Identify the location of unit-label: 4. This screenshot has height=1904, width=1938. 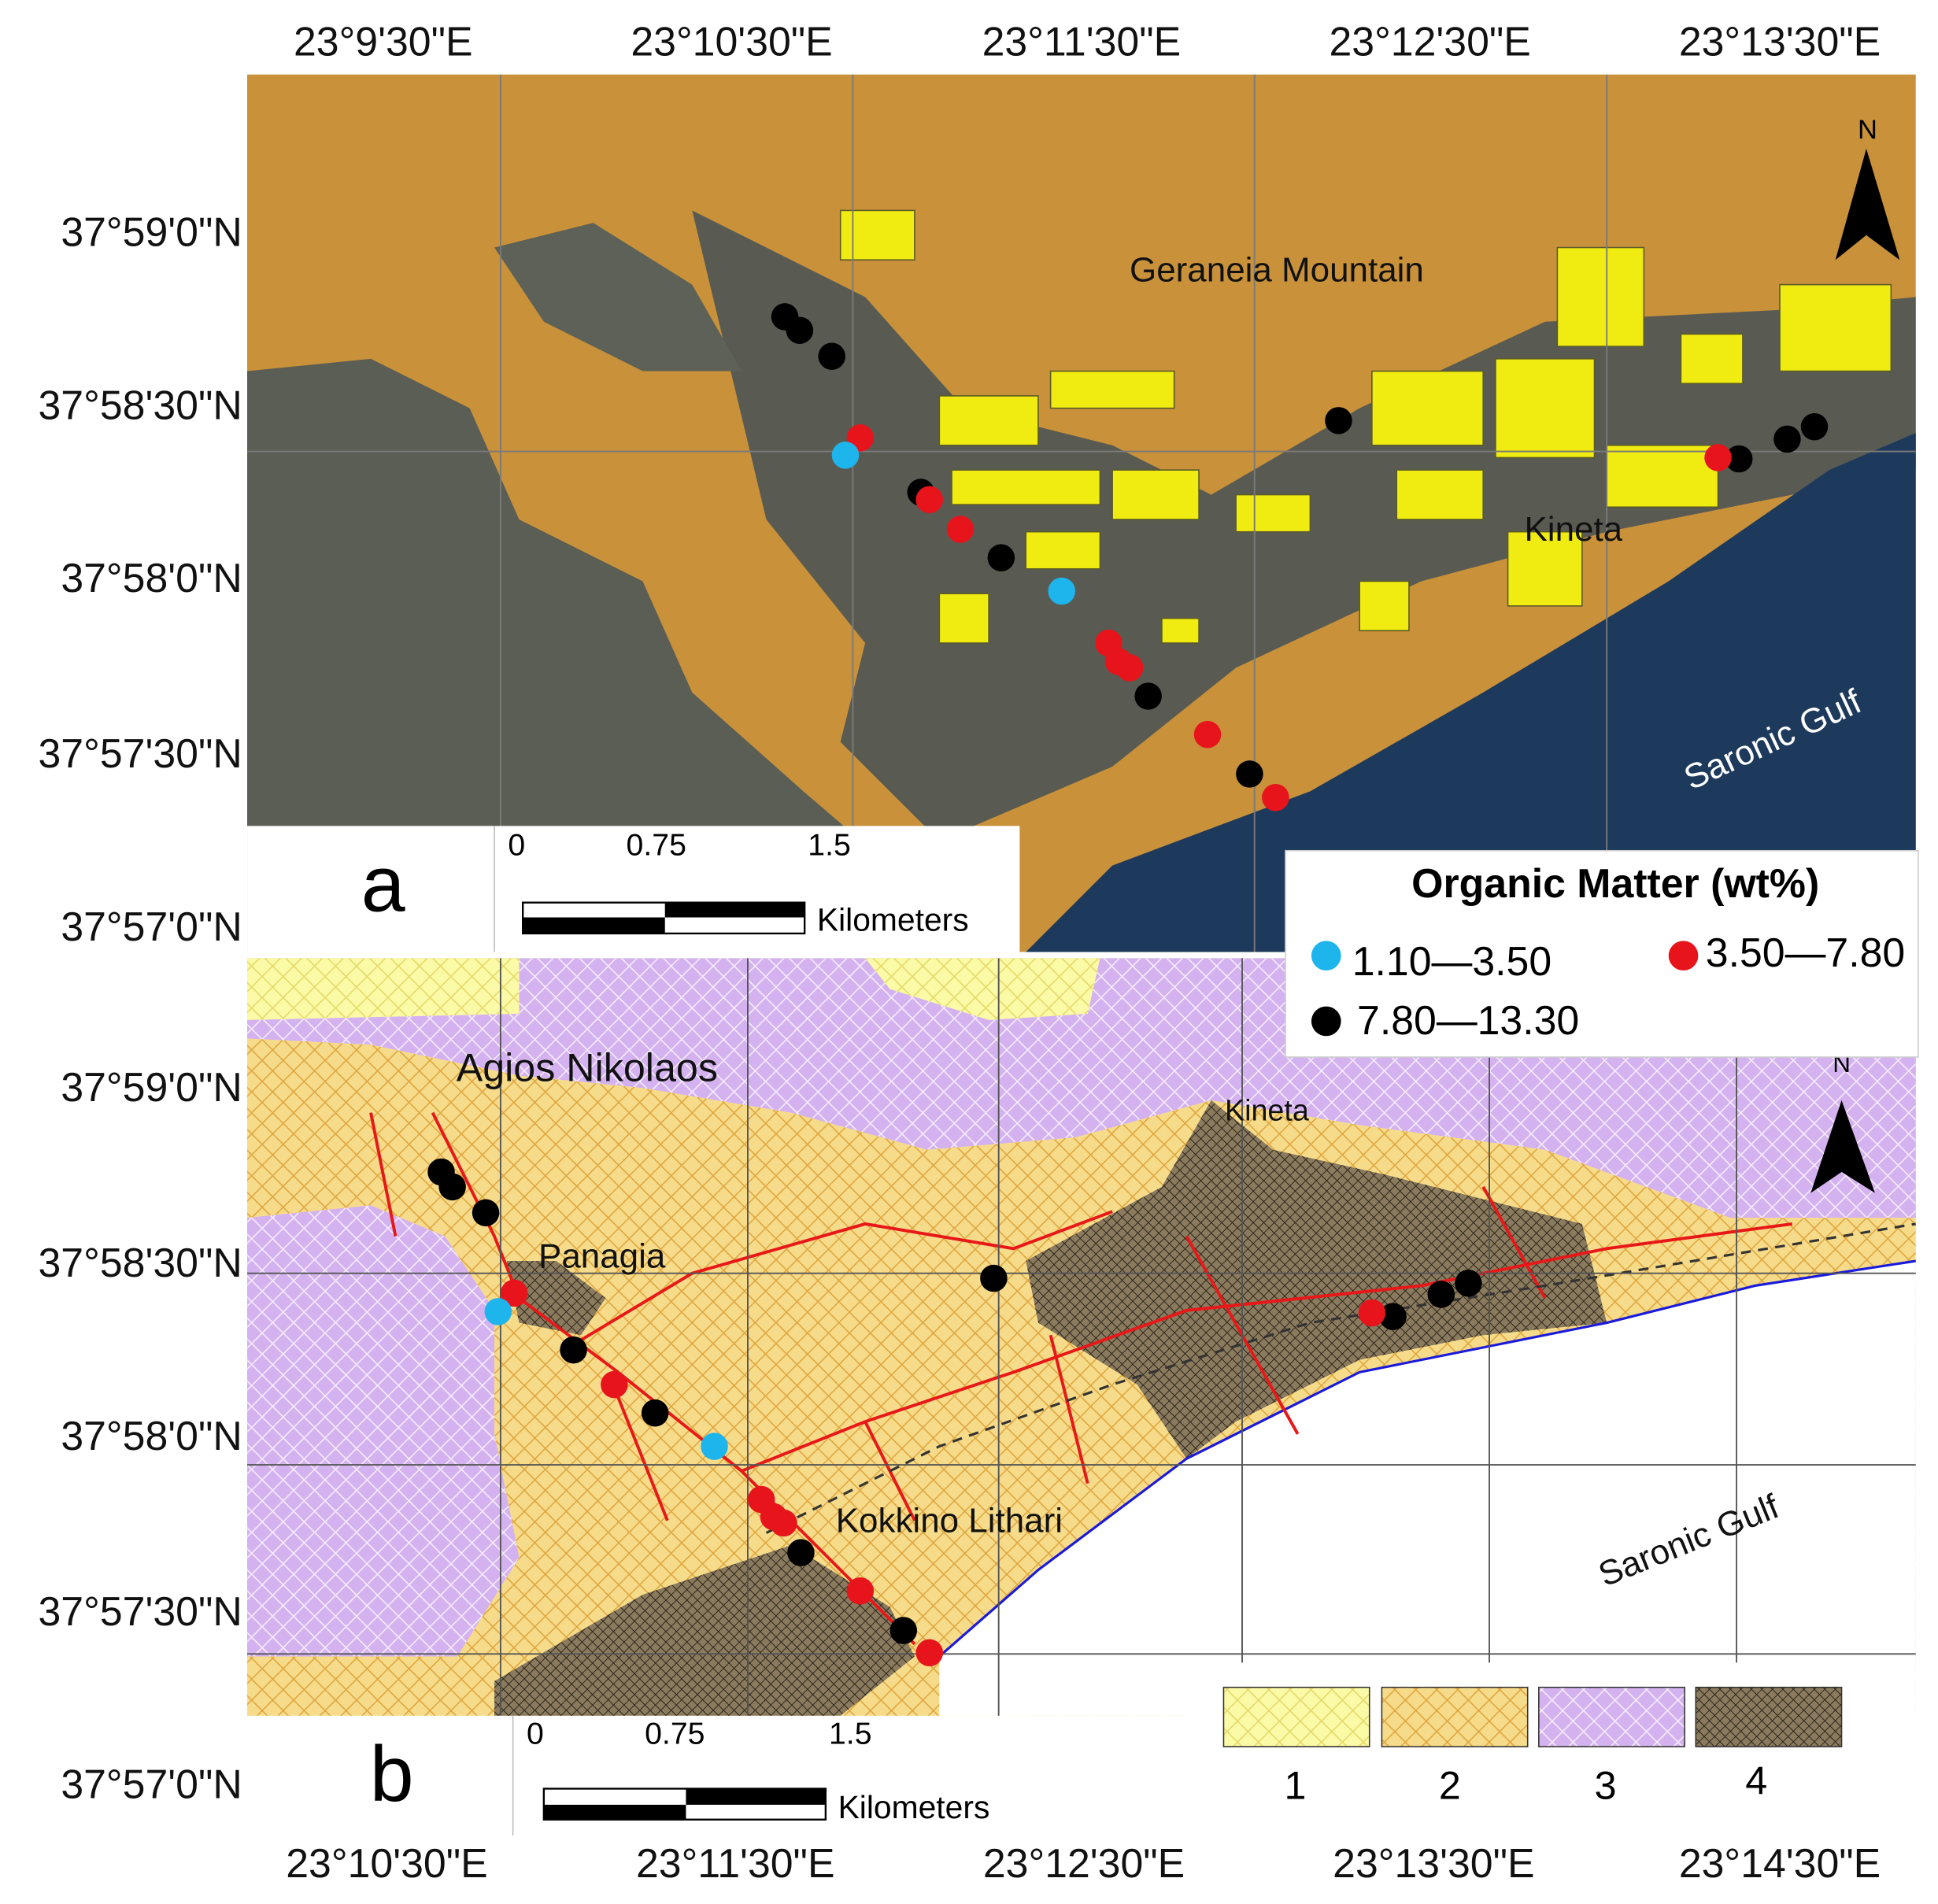
(1756, 1780).